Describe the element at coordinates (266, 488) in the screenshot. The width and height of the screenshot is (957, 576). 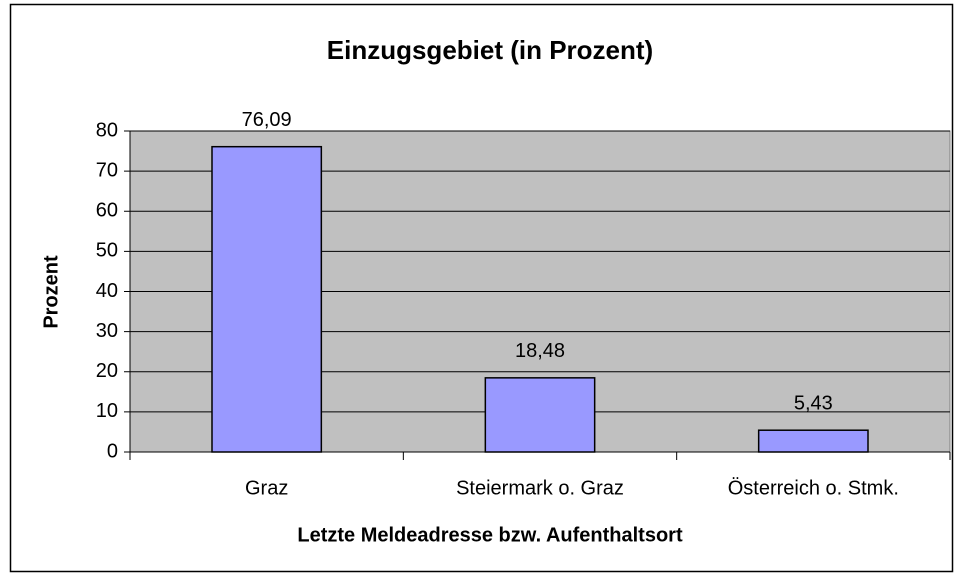
I see `x-tick-label: Graz` at that location.